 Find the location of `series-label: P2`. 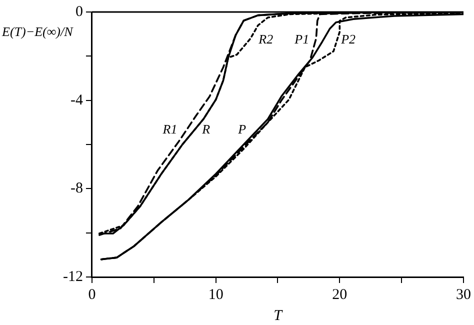

series-label: P2 is located at coordinates (348, 39).